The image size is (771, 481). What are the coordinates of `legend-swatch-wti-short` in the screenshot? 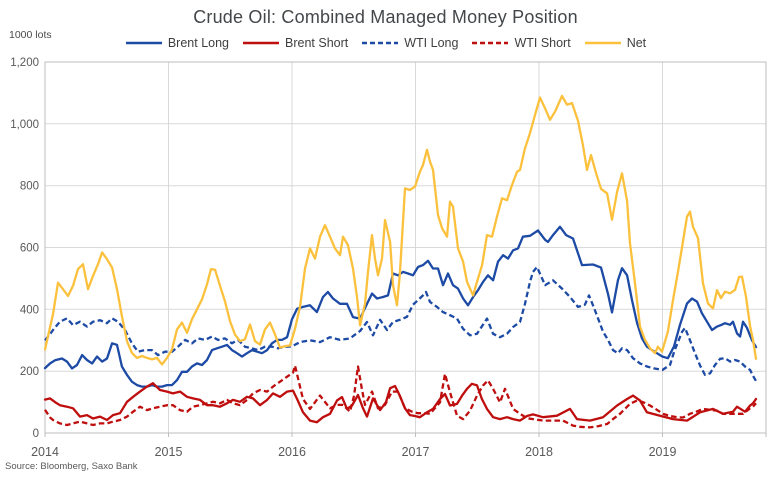 It's located at (490, 43).